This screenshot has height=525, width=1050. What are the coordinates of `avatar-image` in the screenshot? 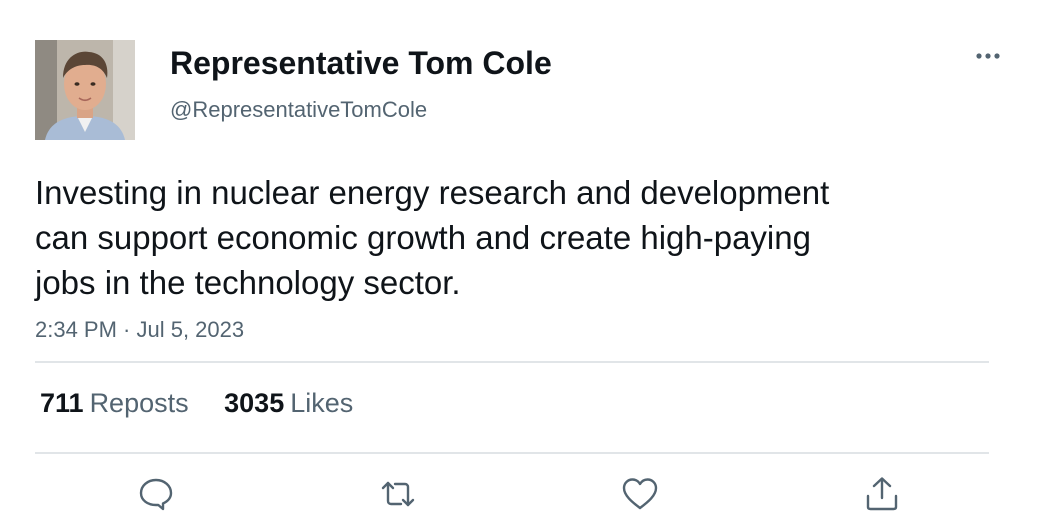 It's located at (85, 90).